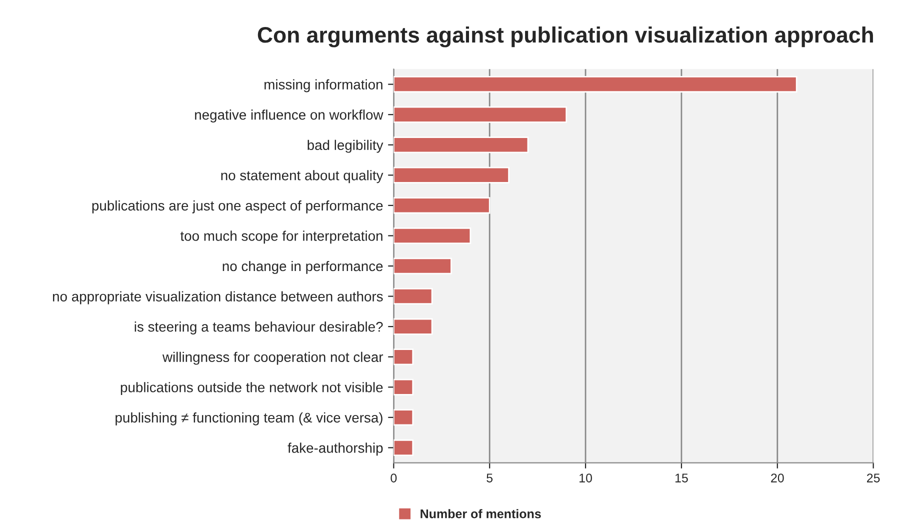 The image size is (905, 532). Describe the element at coordinates (302, 177) in the screenshot. I see `y-tick-label: no statement about quality` at that location.